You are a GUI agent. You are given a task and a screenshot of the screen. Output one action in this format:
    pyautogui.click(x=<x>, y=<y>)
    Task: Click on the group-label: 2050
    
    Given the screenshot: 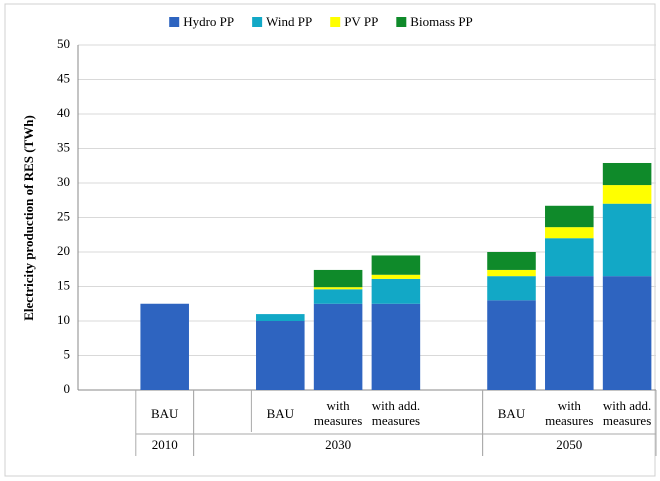 What is the action you would take?
    pyautogui.click(x=569, y=444)
    